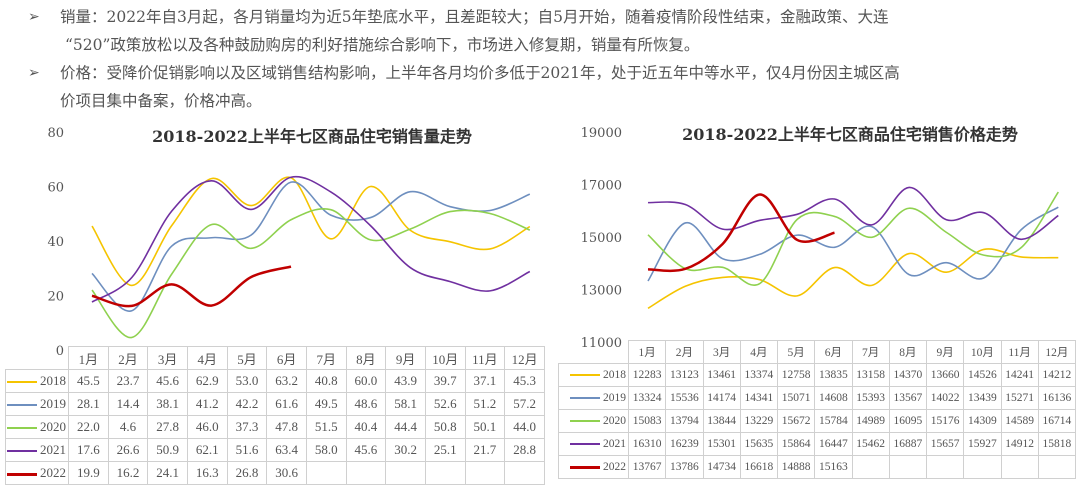 This screenshot has height=485, width=1080. I want to click on table-cell: 22.0, so click(89, 427).